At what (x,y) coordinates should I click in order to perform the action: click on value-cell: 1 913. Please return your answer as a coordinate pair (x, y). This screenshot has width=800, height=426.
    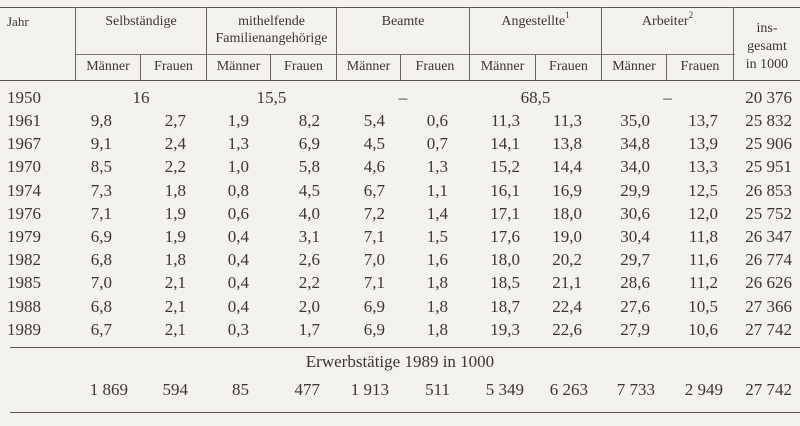
    Looking at the image, I should click on (369, 389).